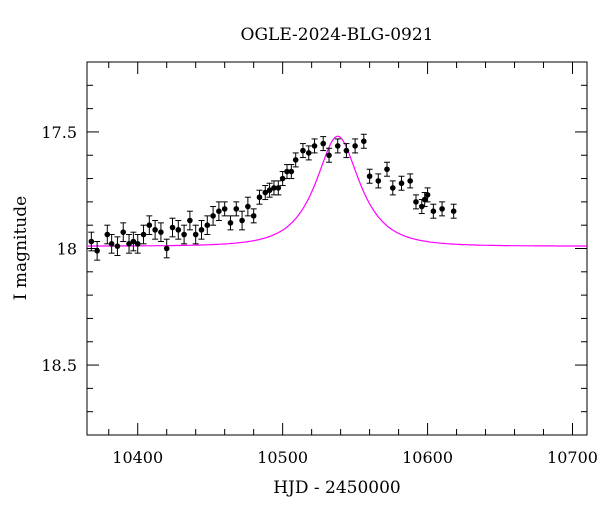  What do you see at coordinates (282, 457) in the screenshot?
I see `x-tick-label: 10500` at bounding box center [282, 457].